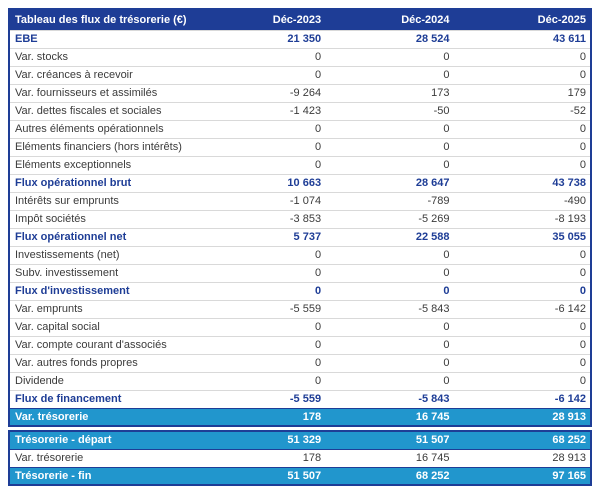 The width and height of the screenshot is (600, 497). I want to click on value-cell: 43 738, so click(522, 182).